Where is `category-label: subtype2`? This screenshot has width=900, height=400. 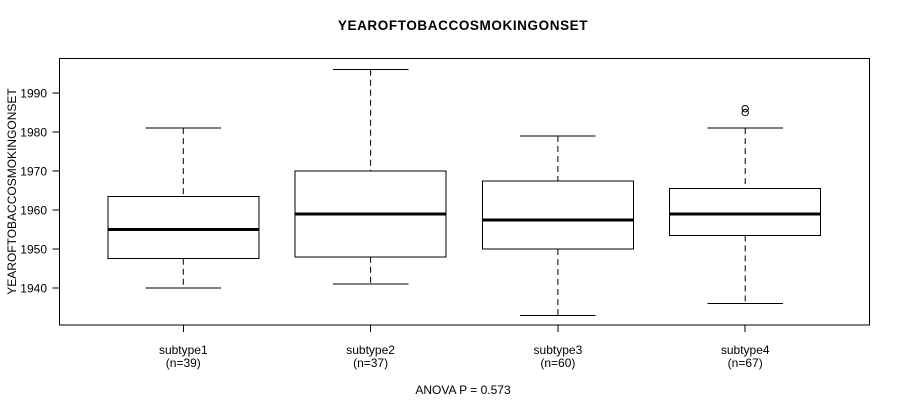 category-label: subtype2 is located at coordinates (370, 350).